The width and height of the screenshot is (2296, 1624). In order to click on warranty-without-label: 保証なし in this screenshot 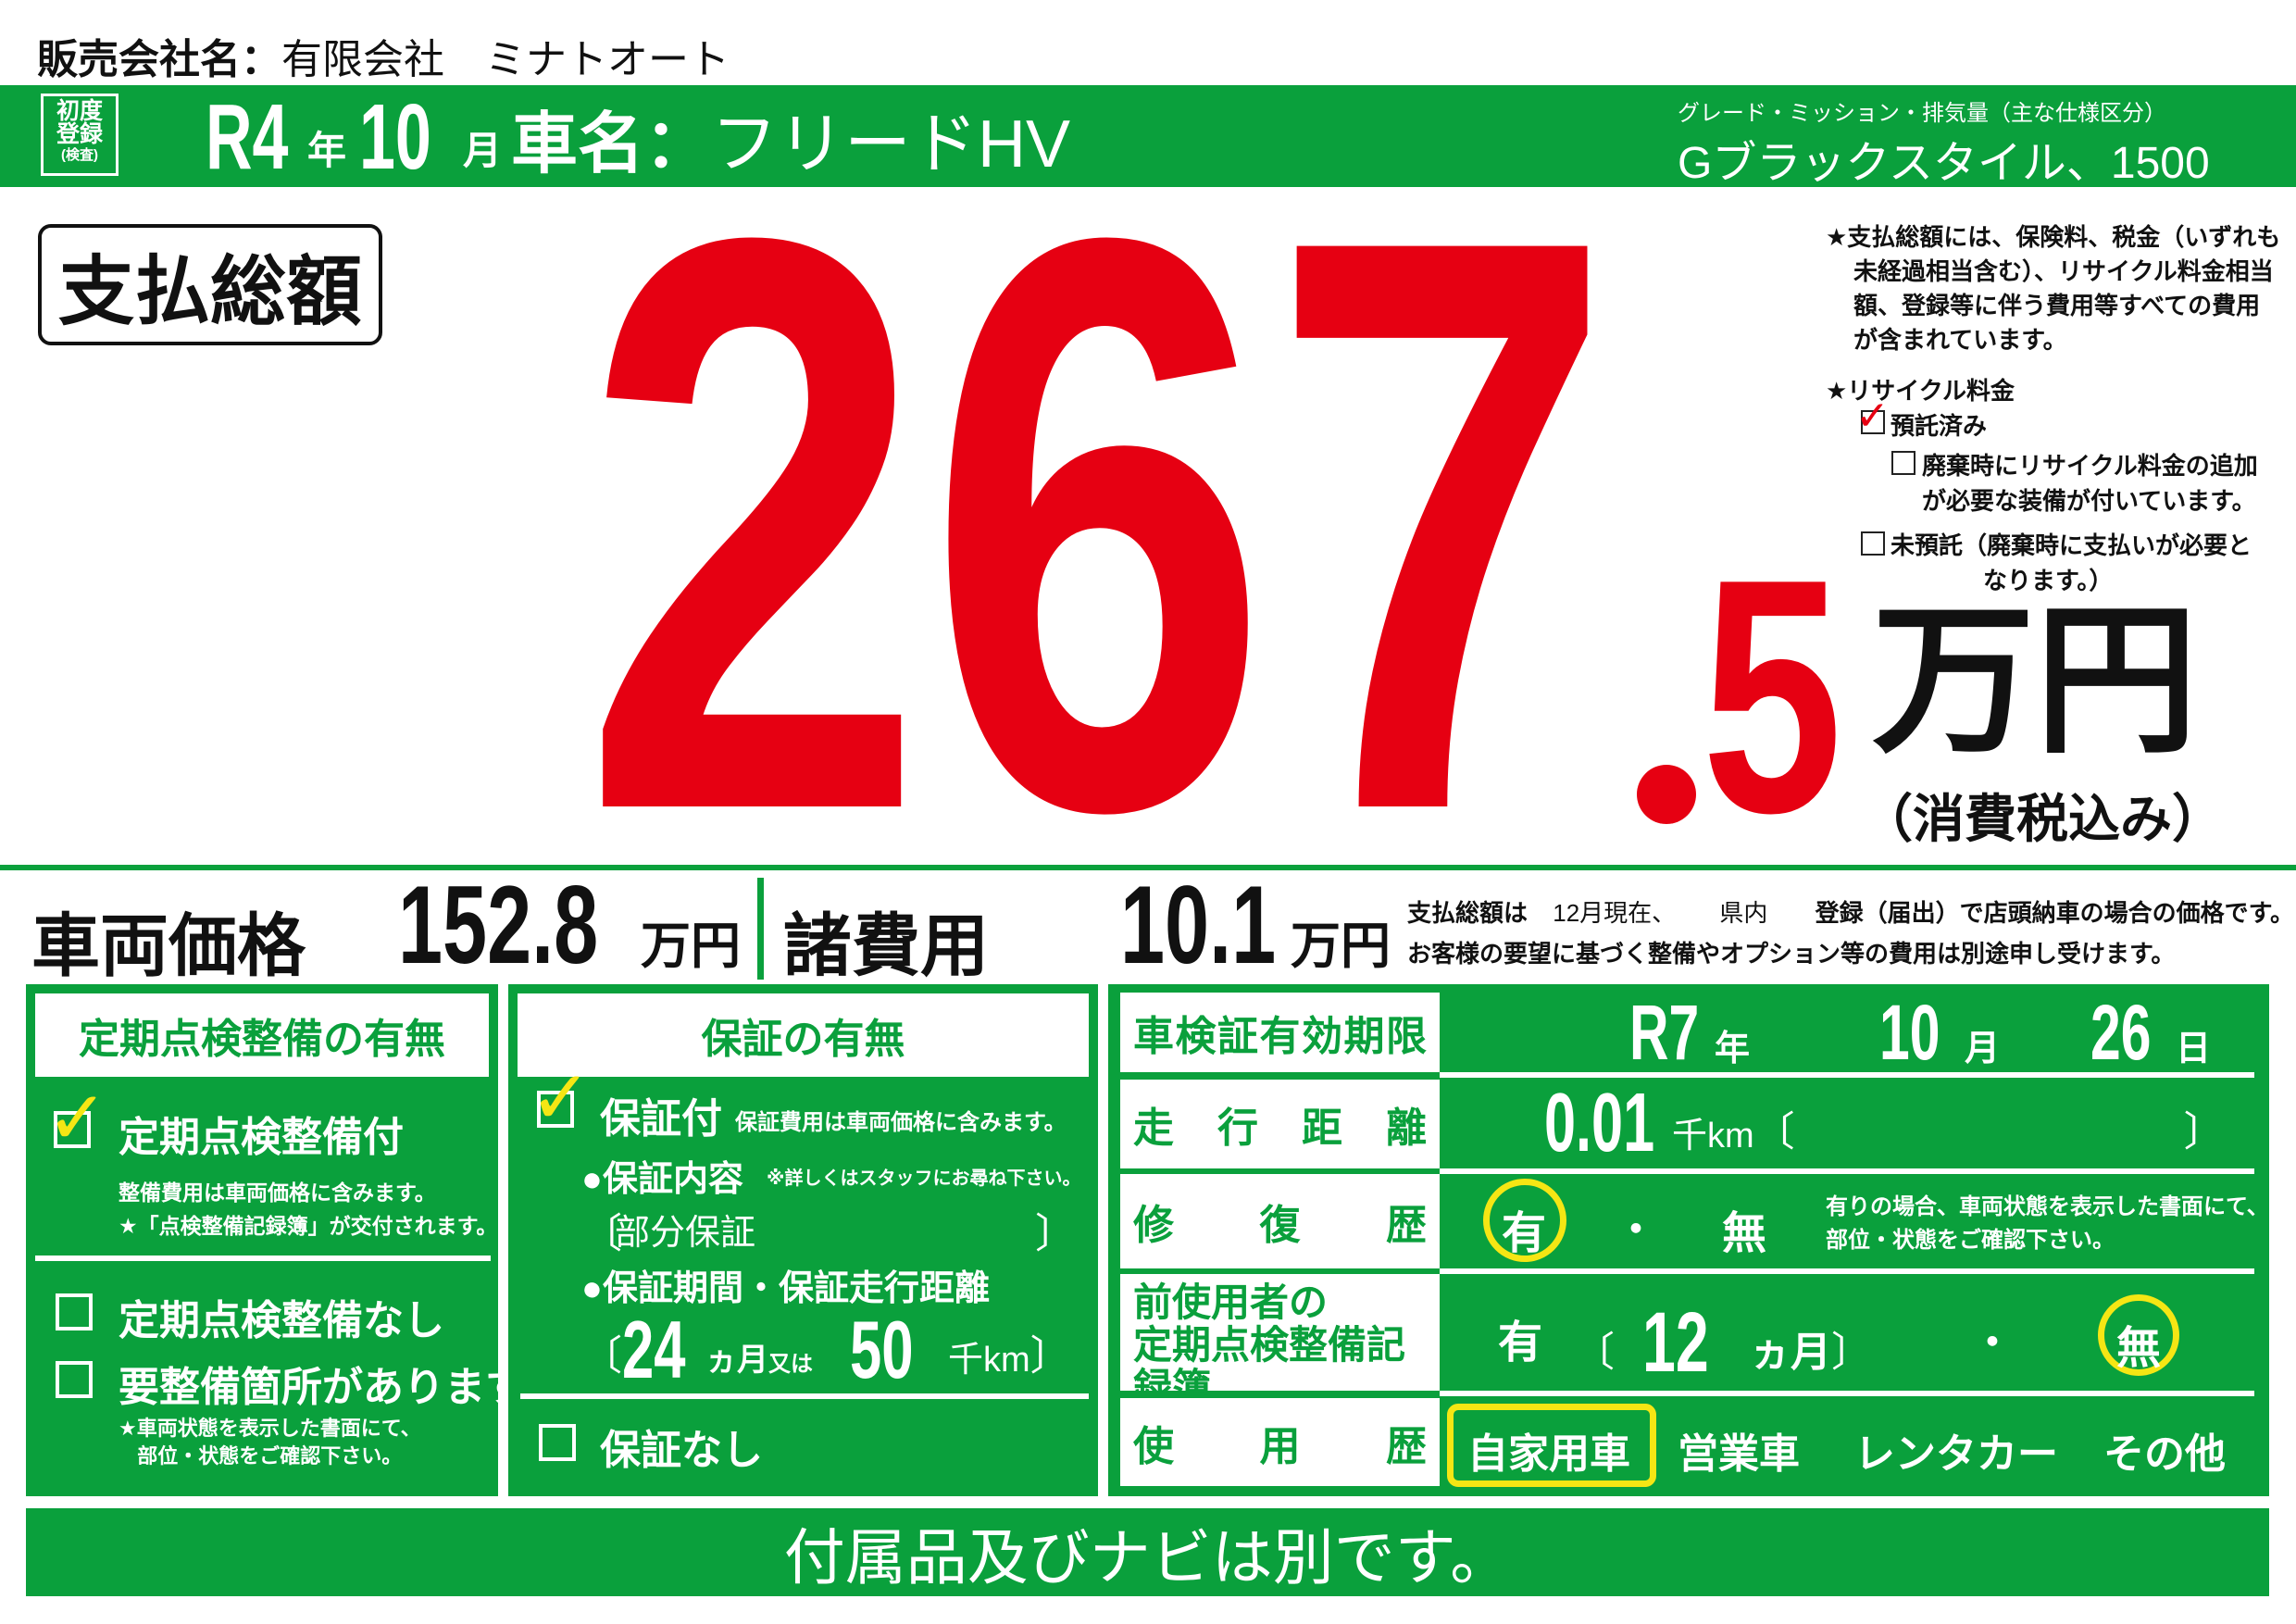, I will do `click(681, 1450)`.